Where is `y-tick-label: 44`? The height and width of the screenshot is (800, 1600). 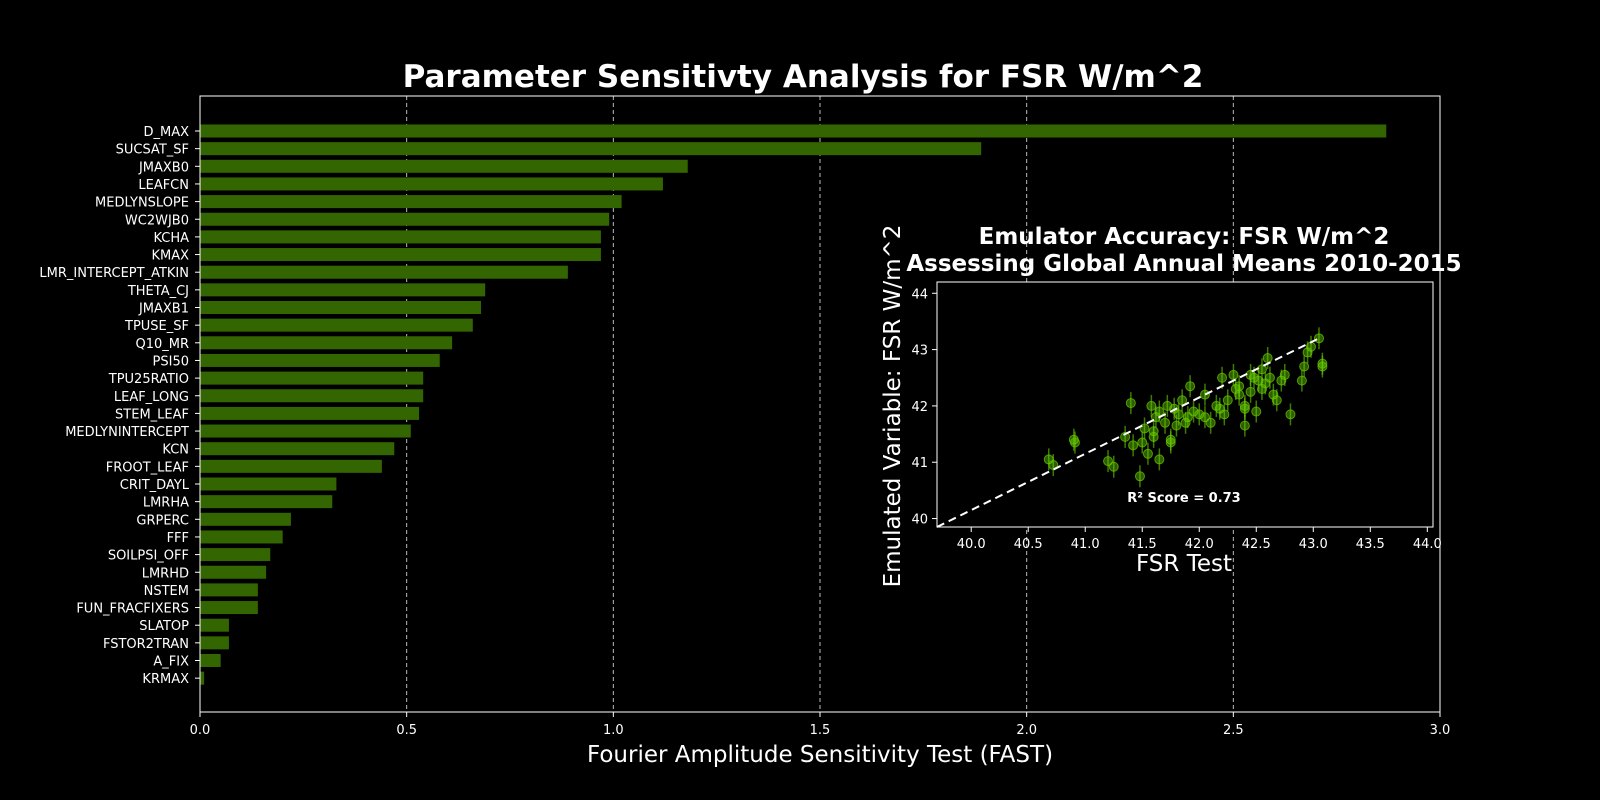 y-tick-label: 44 is located at coordinates (919, 294).